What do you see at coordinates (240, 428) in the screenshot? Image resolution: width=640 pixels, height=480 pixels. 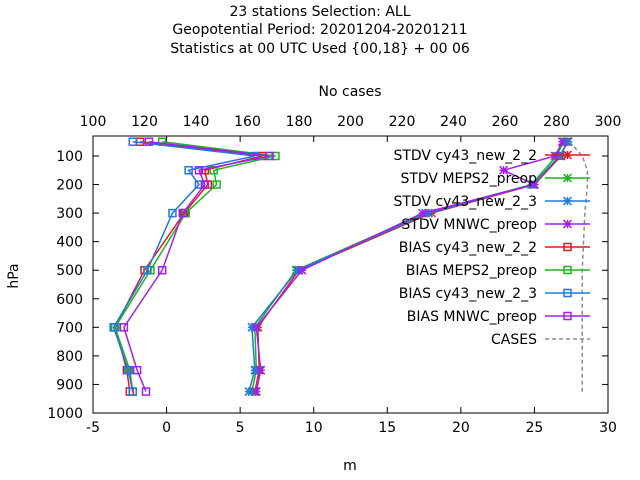 I see `x-tick-label: 5` at bounding box center [240, 428].